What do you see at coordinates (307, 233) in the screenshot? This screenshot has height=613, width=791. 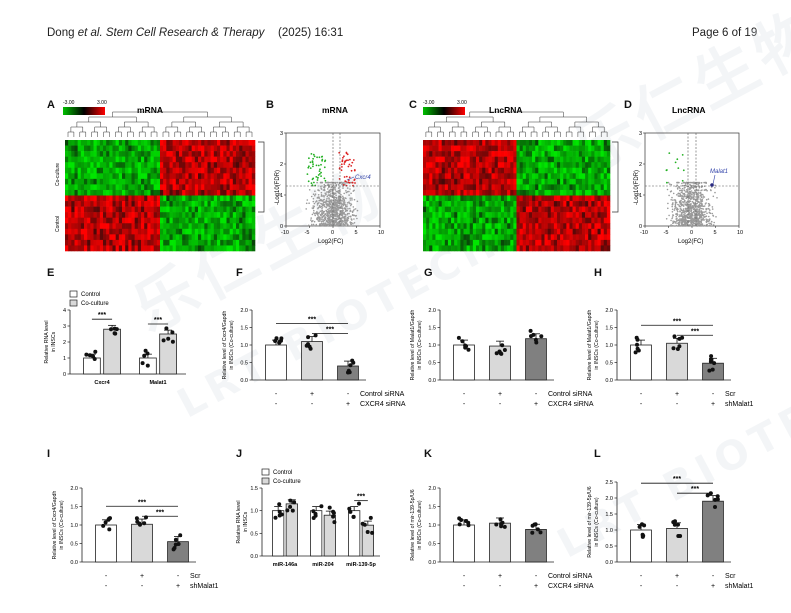 I see `x-tick-label: -5` at bounding box center [307, 233].